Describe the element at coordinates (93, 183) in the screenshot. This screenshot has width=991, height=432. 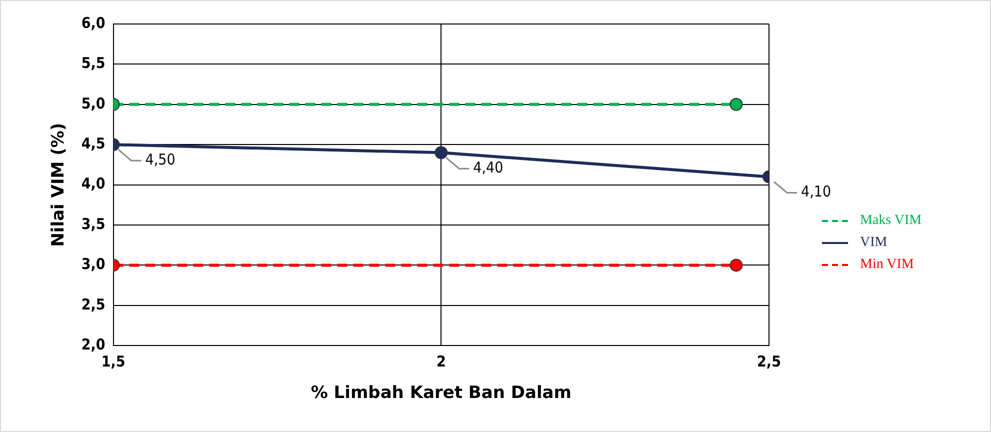
I see `y-tick-label: 4,0` at that location.